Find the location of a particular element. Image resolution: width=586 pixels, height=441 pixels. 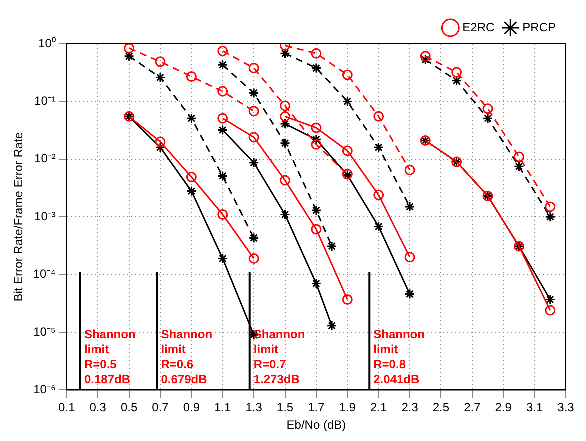

x-tick-label: 1.5 is located at coordinates (285, 407).